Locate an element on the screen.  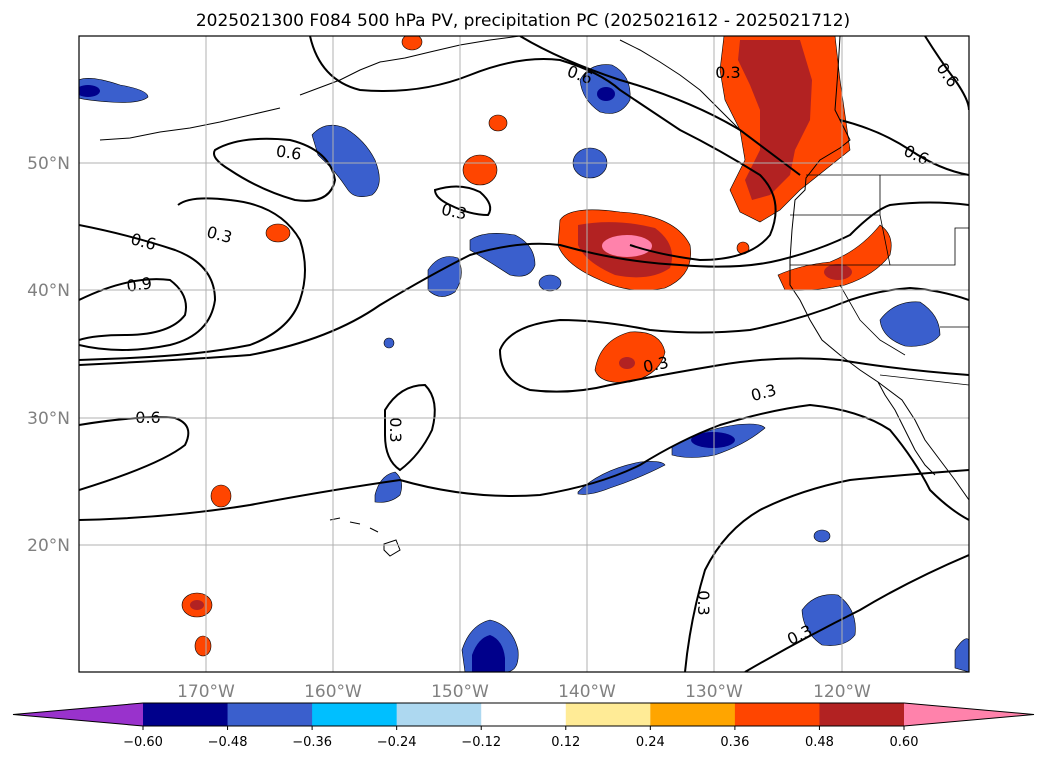
contour-0.9-west is located at coordinates (133, 309).